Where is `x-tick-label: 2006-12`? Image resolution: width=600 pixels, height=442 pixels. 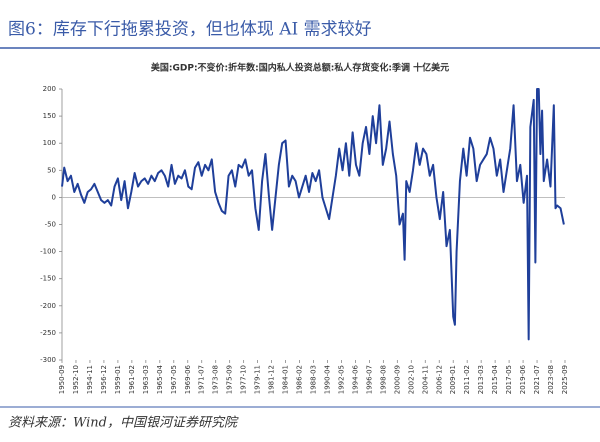
x-tick-label: 2006-12 is located at coordinates (439, 379).